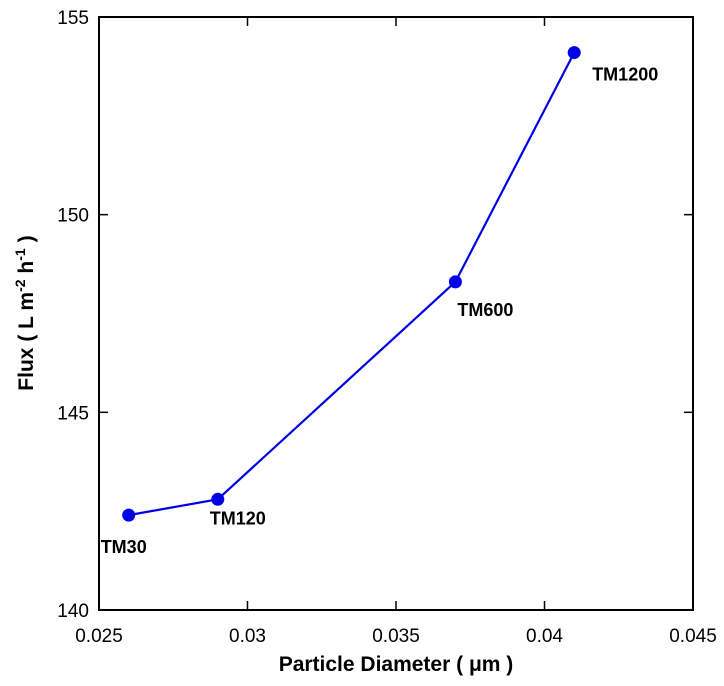  What do you see at coordinates (625, 75) in the screenshot?
I see `data-label: TM1200` at bounding box center [625, 75].